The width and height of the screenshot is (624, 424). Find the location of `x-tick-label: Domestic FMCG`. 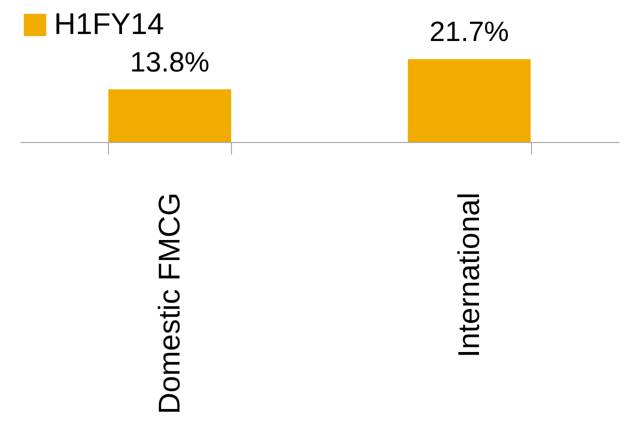

x-tick-label: Domestic FMCG is located at coordinates (169, 303).